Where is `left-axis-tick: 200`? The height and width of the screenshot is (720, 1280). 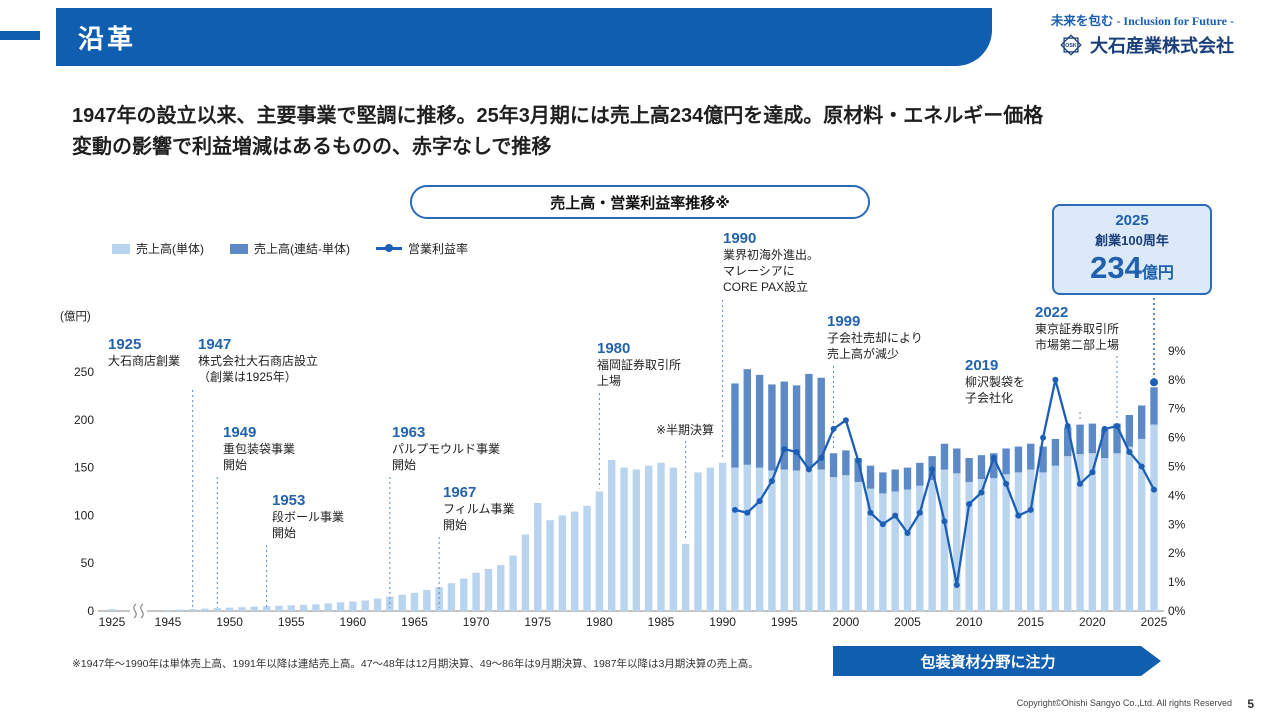
left-axis-tick: 200 is located at coordinates (84, 420).